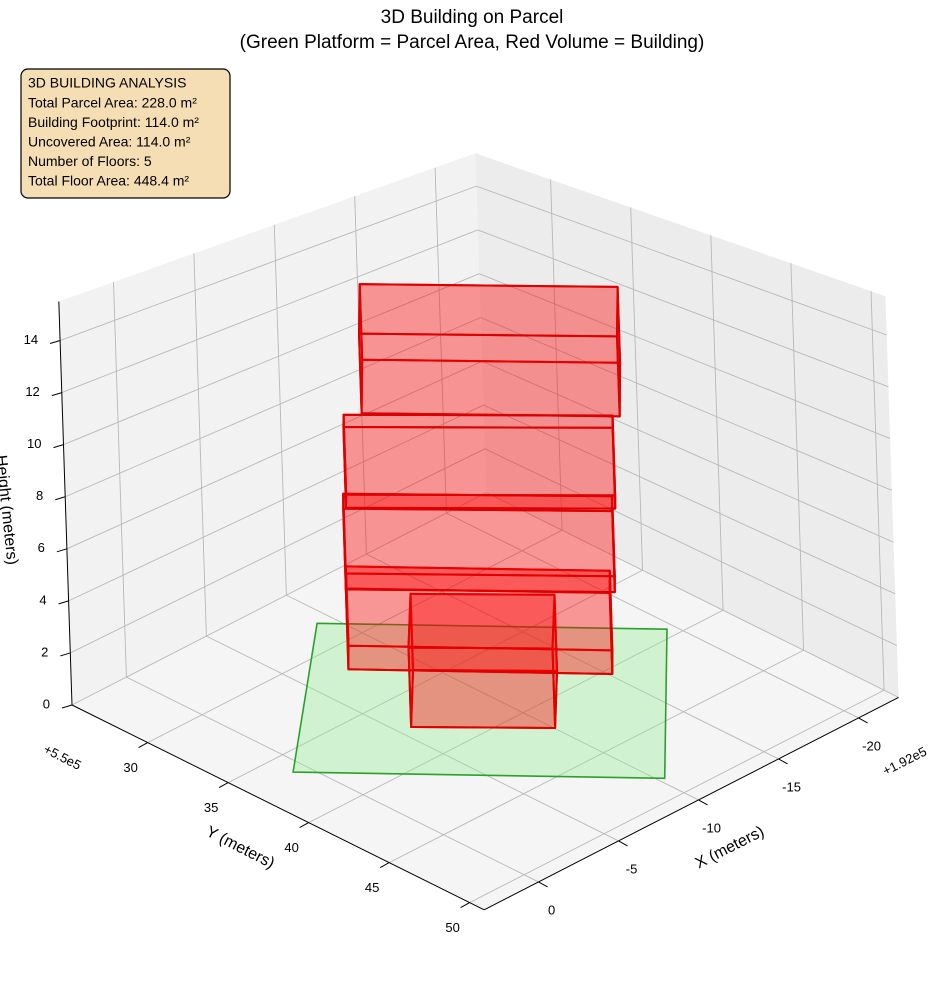  Describe the element at coordinates (39, 495) in the screenshot. I see `z-tick-label: 8` at that location.